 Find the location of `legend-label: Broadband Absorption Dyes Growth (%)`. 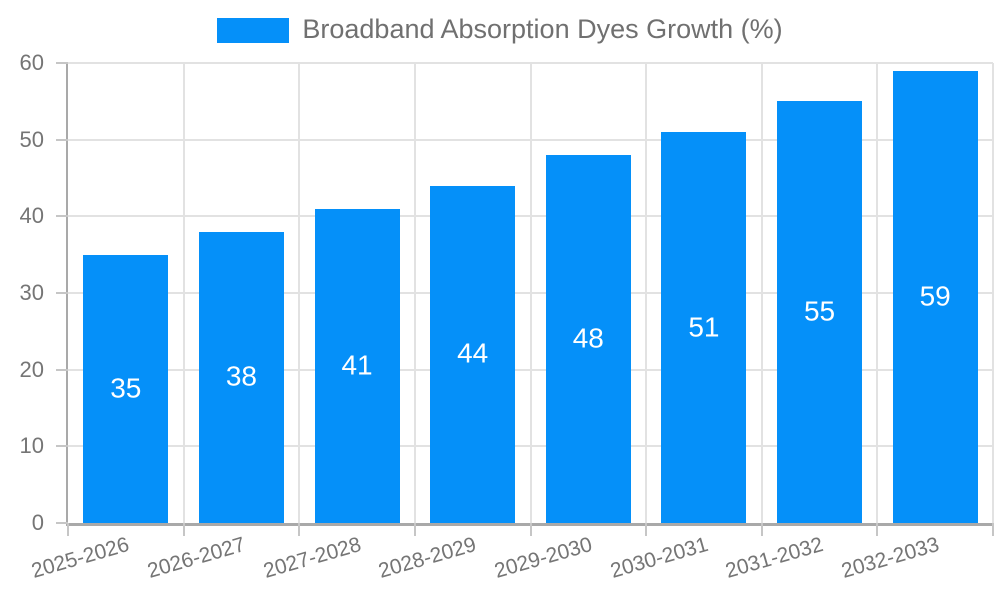

legend-label: Broadband Absorption Dyes Growth (%) is located at coordinates (542, 29).